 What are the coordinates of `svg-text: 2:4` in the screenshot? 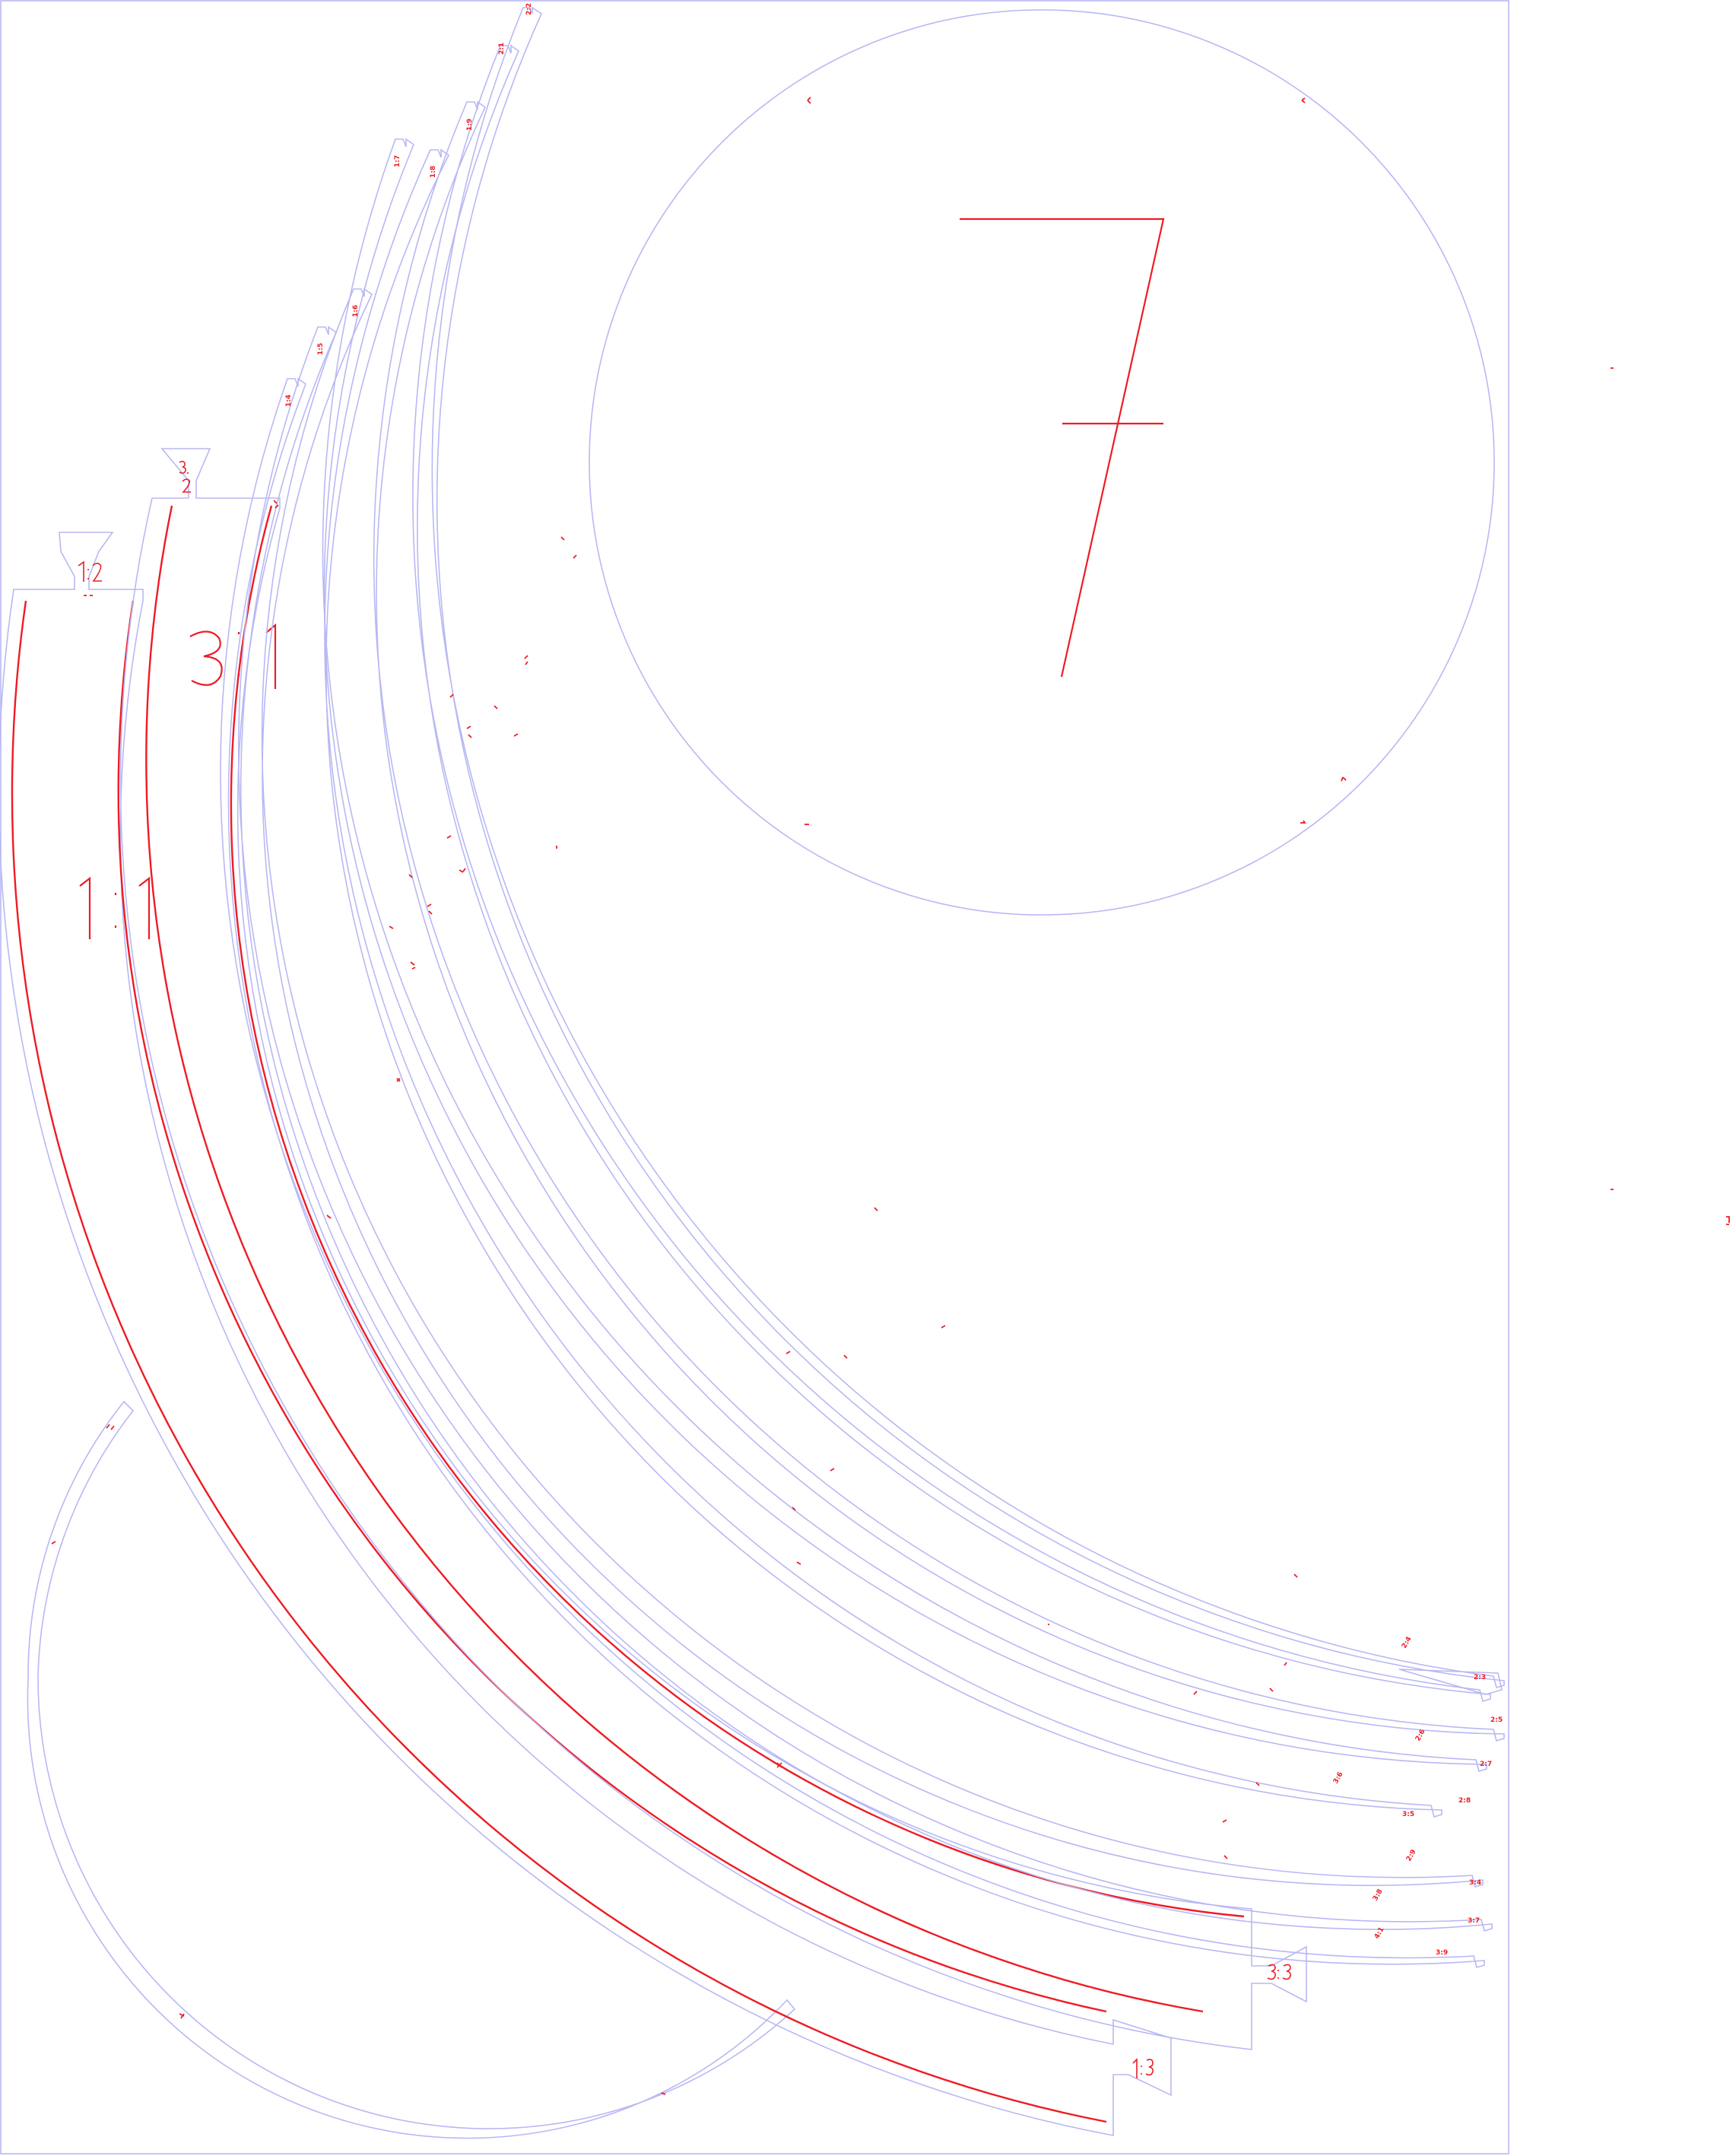 It's located at (1407, 1643).